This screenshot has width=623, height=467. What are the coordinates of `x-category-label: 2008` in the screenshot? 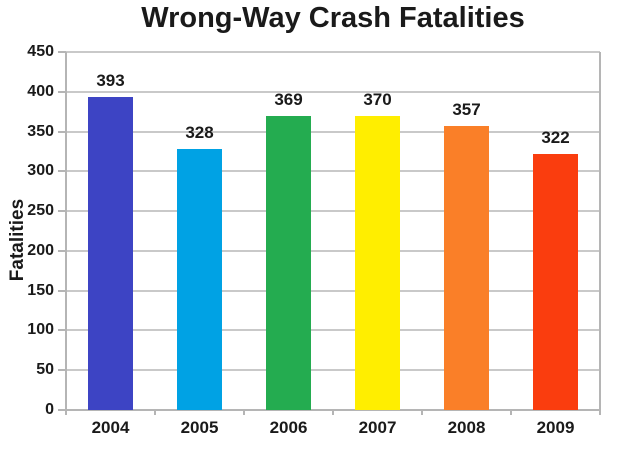 It's located at (466, 427).